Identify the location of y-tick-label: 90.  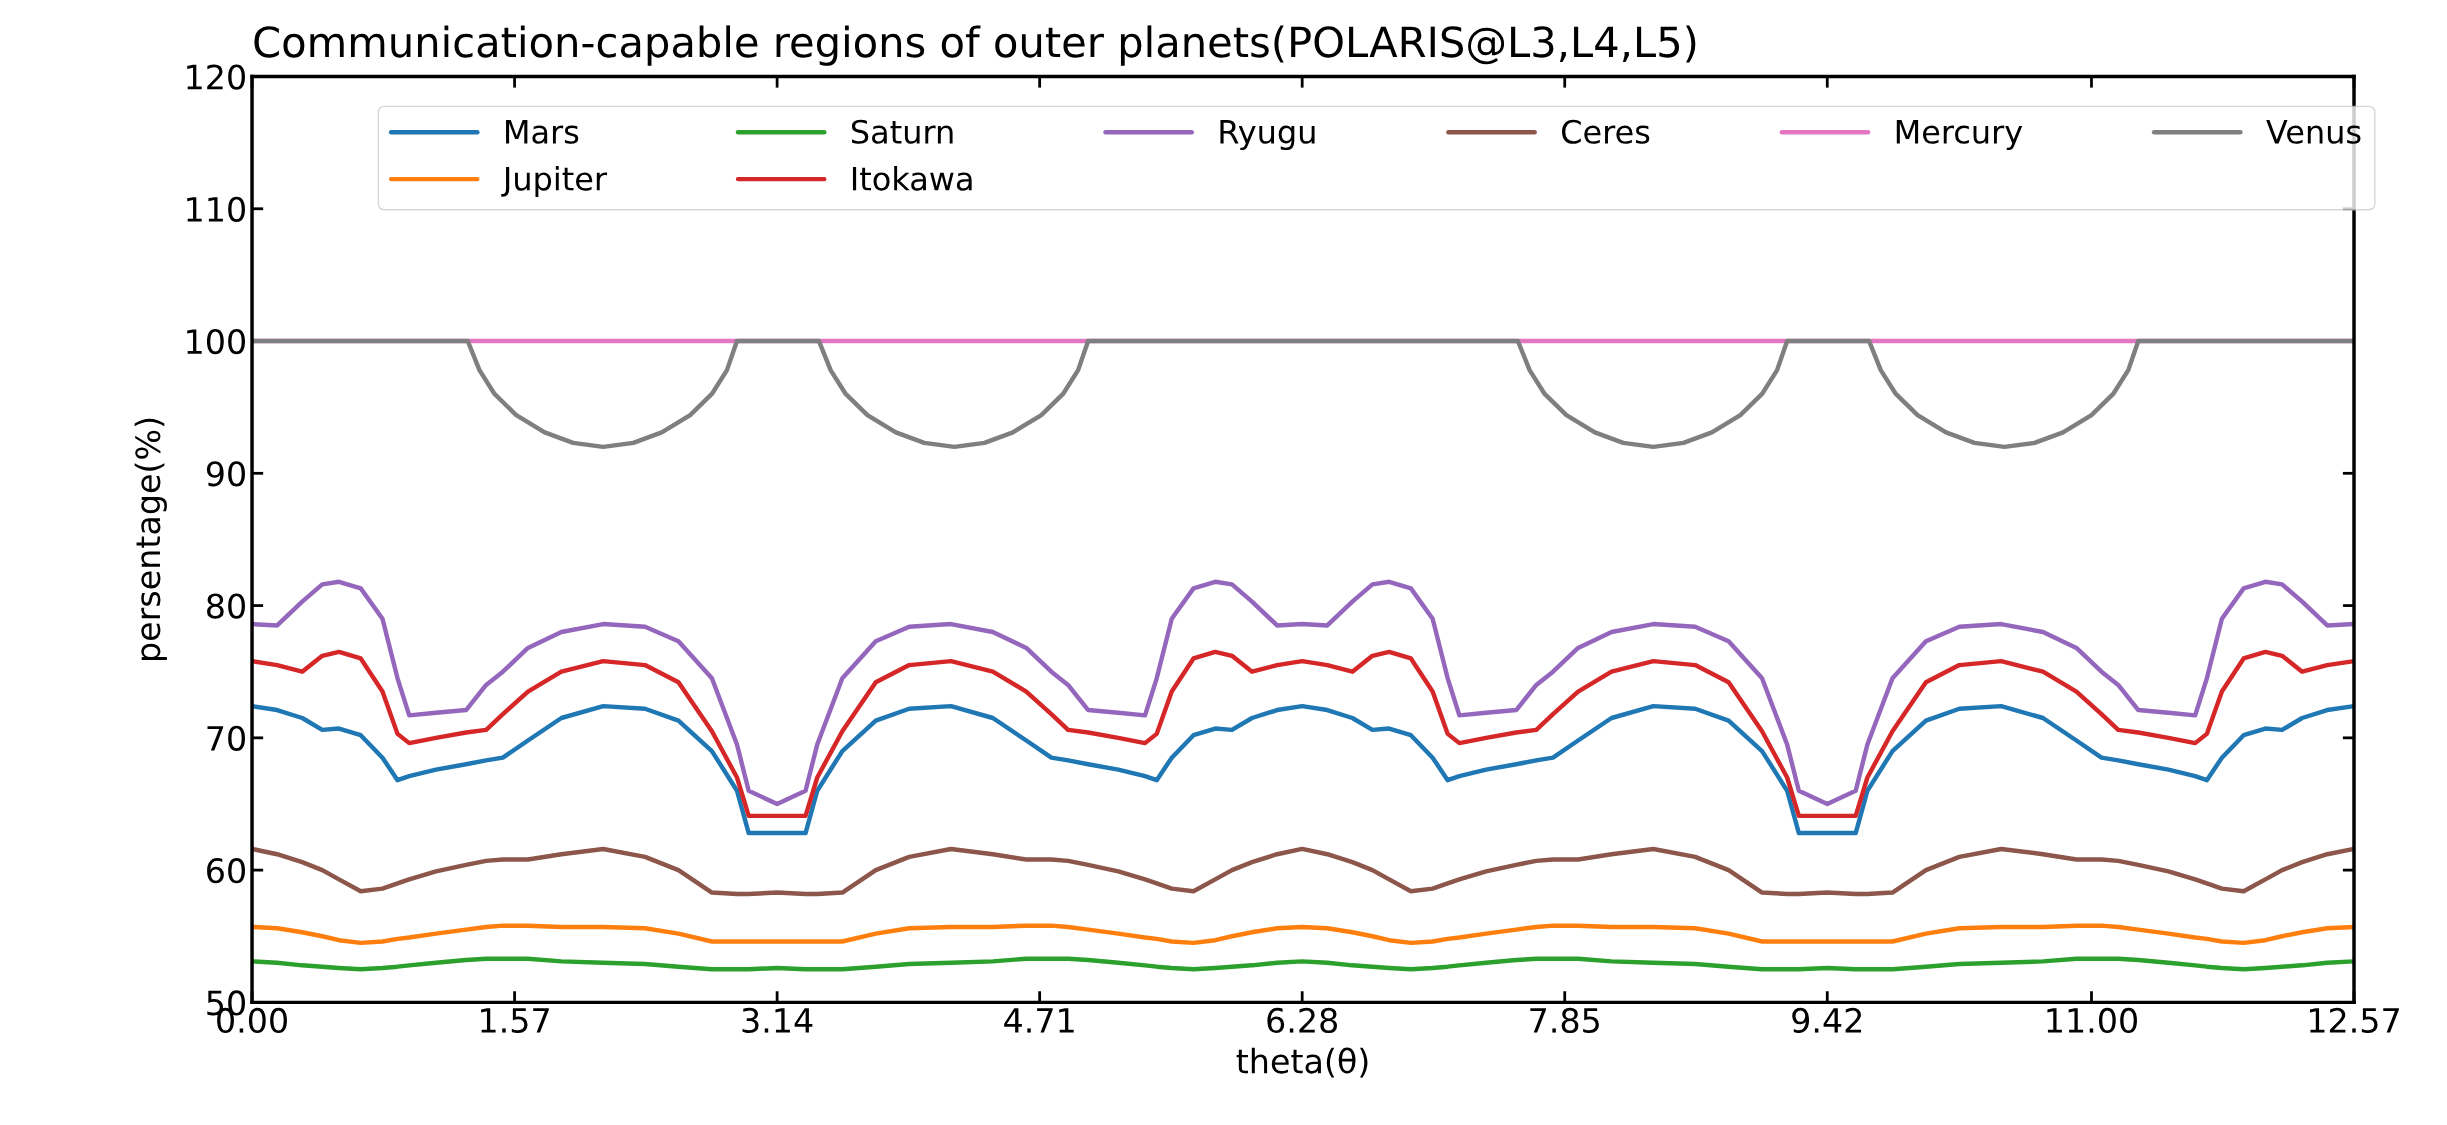
(225, 474).